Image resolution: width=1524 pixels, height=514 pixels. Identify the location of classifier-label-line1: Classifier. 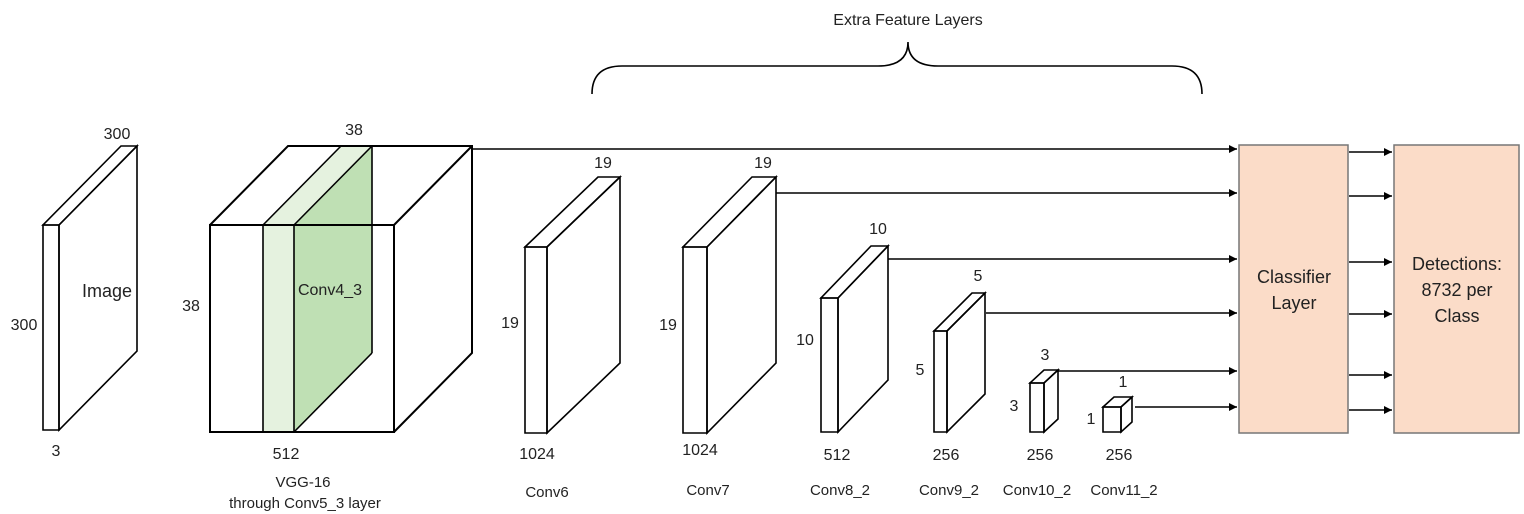
(1294, 277).